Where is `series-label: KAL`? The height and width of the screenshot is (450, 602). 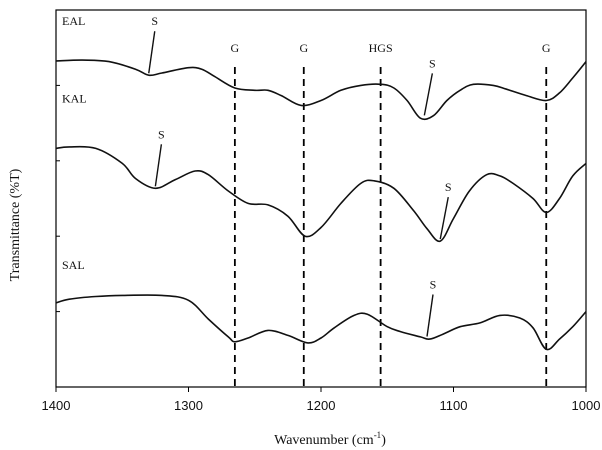
series-label: KAL is located at coordinates (74, 98).